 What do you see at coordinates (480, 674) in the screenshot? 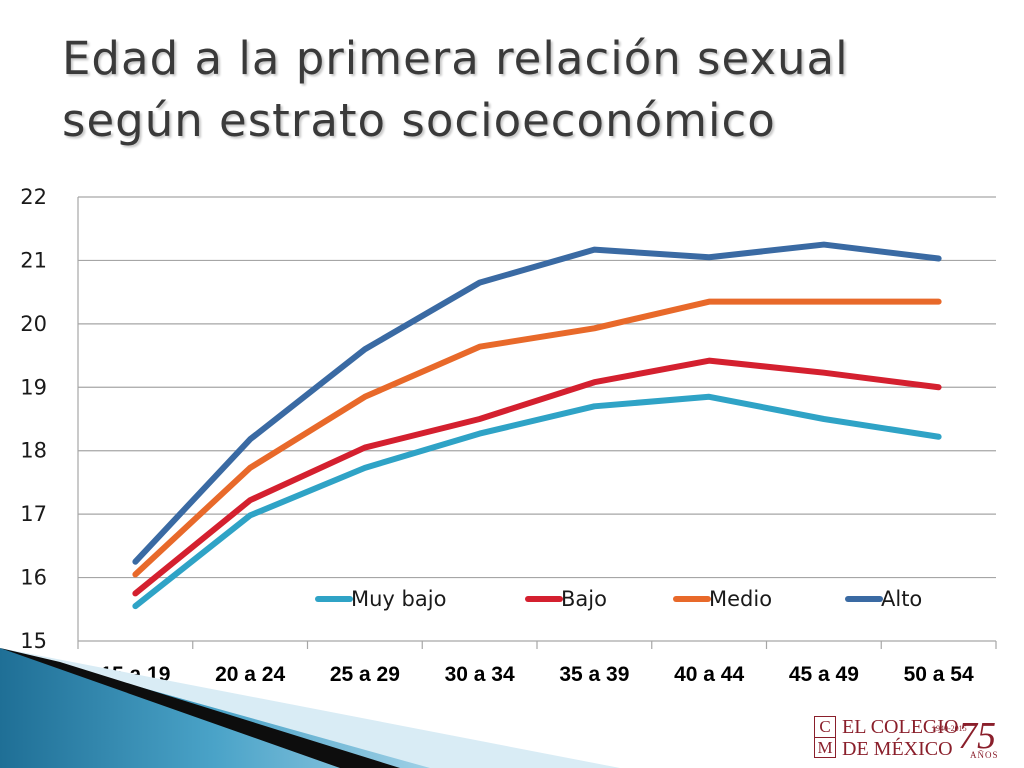
I see `x-tick-label: 30 a 34` at bounding box center [480, 674].